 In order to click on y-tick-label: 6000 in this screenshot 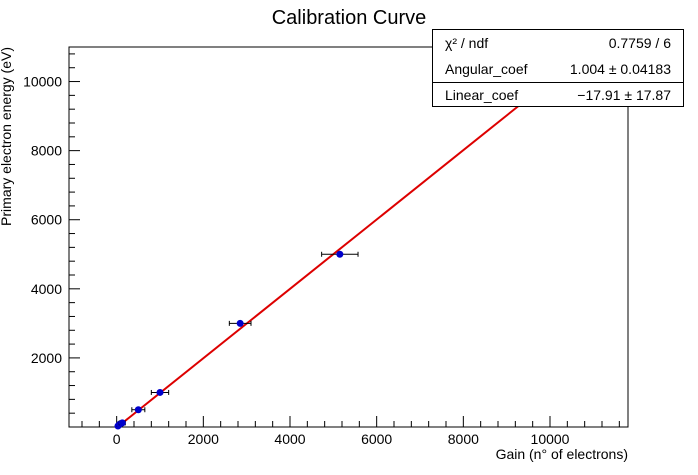, I will do `click(46, 220)`.